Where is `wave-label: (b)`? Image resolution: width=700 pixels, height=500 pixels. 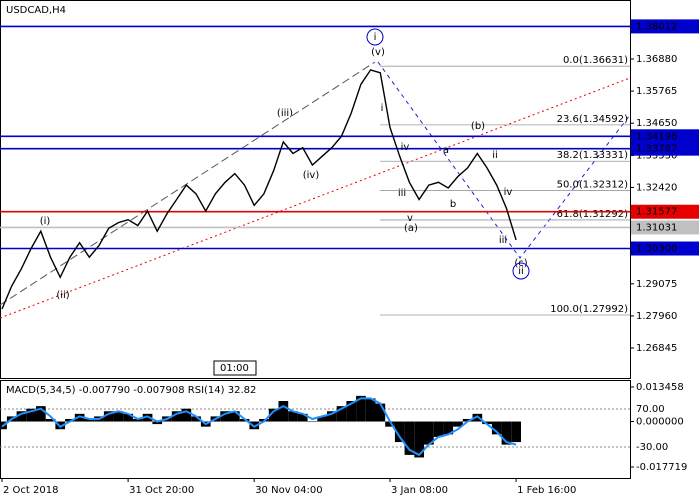
wave-label: (b) is located at coordinates (478, 126).